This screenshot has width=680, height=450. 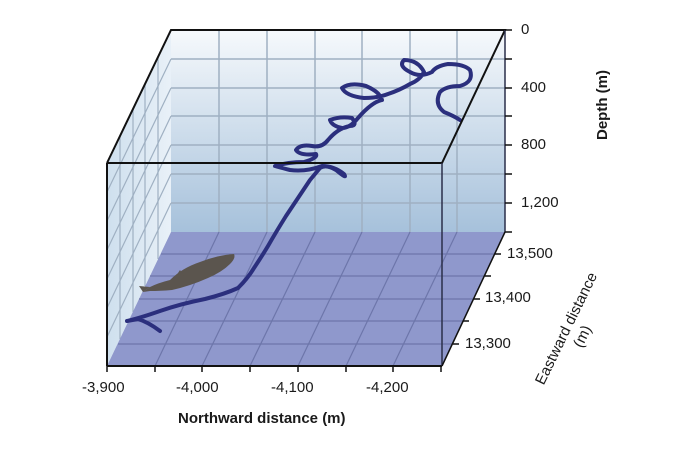 What do you see at coordinates (262, 418) in the screenshot?
I see `north-axis-title: Northward distance (m)` at bounding box center [262, 418].